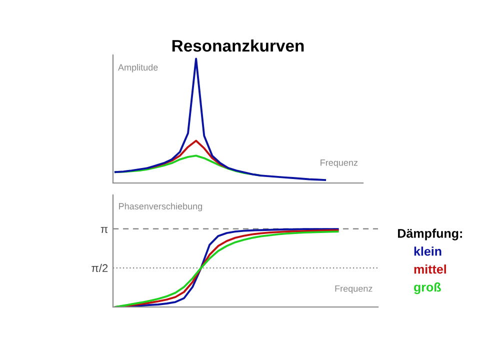 The image size is (480, 360). I want to click on text: klein, so click(428, 251).